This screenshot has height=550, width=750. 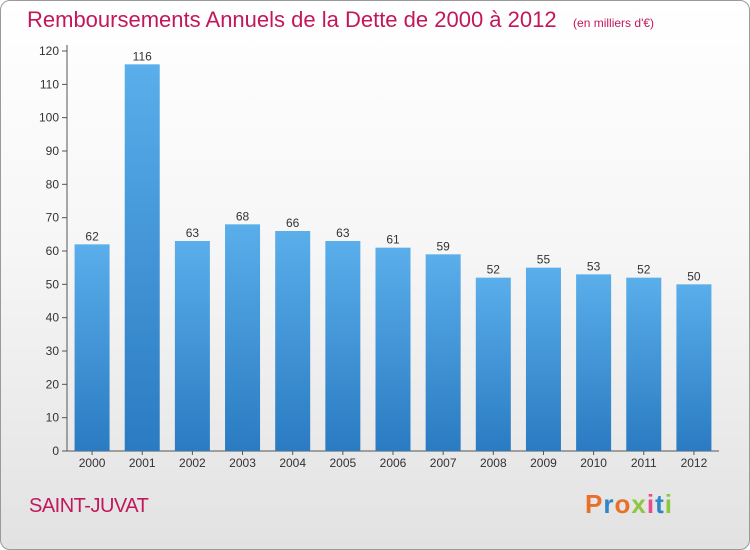 I want to click on y-tick-label: 110, so click(x=49, y=84).